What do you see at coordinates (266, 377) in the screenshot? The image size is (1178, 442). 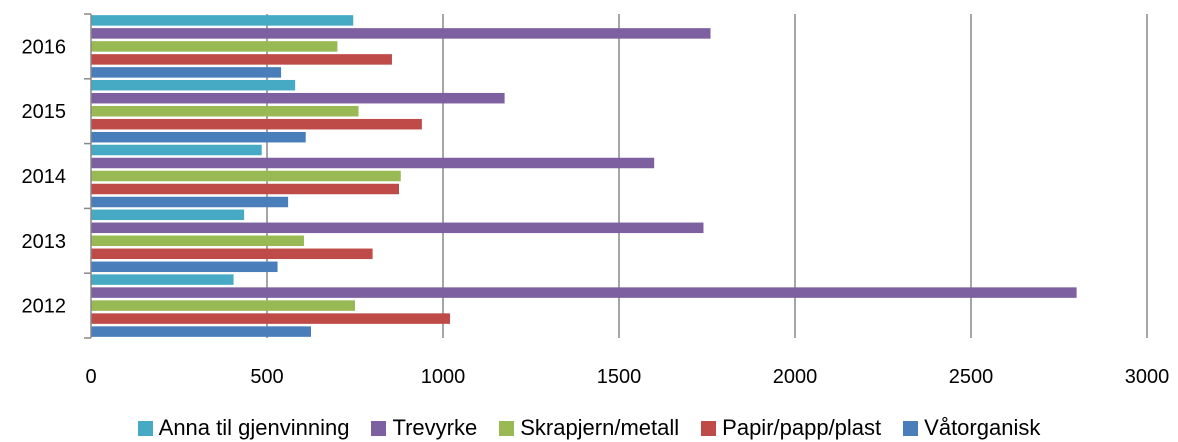 I see `x-tick-label: 500` at bounding box center [266, 377].